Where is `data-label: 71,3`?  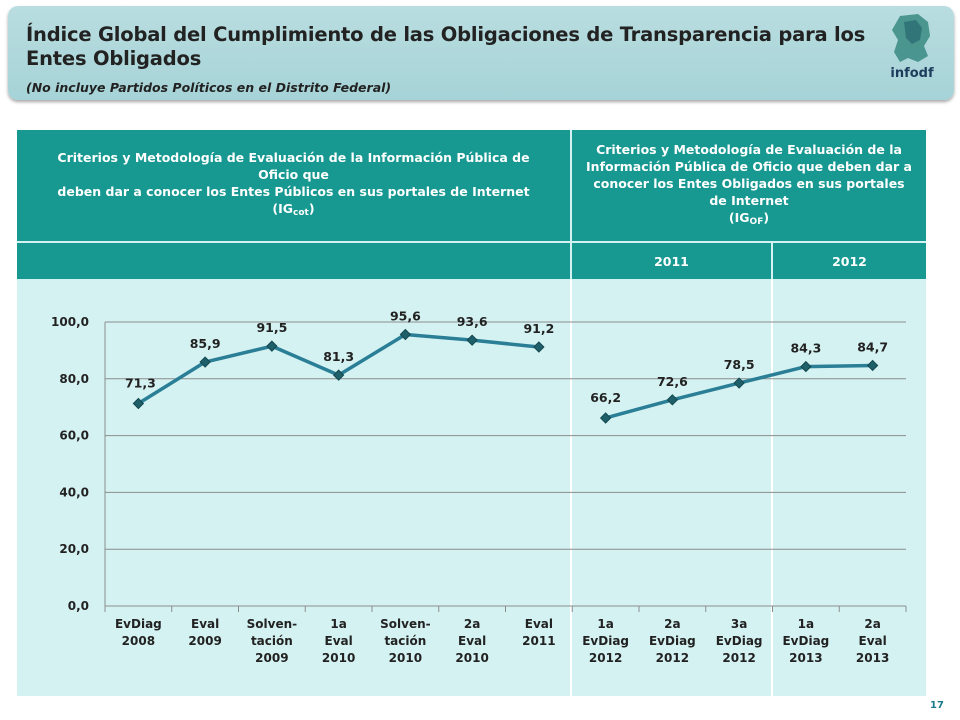
data-label: 71,3 is located at coordinates (140, 383).